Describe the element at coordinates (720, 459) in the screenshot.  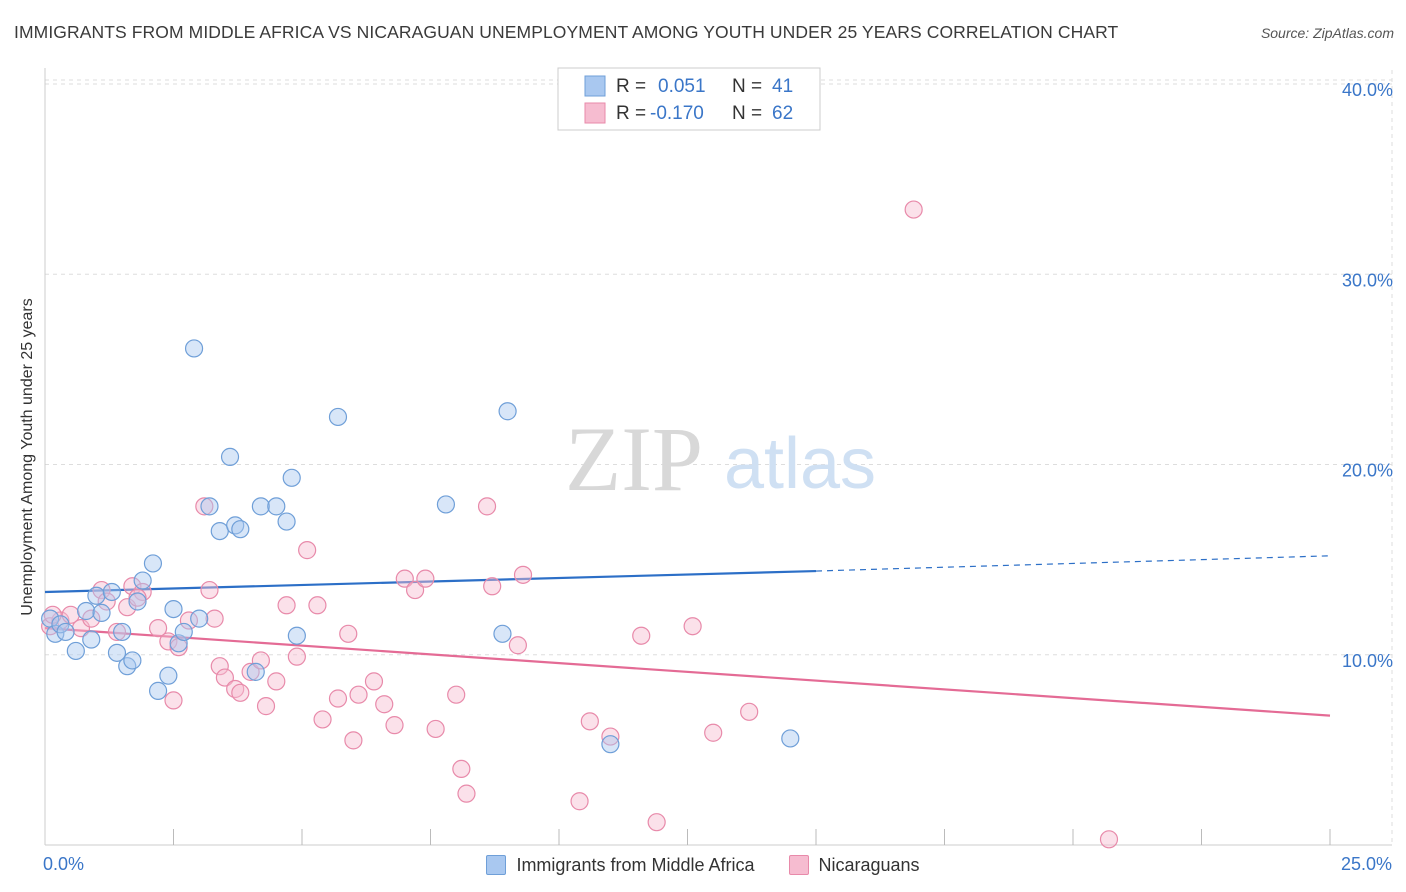
I see `watermark: ZIP atlas` at that location.